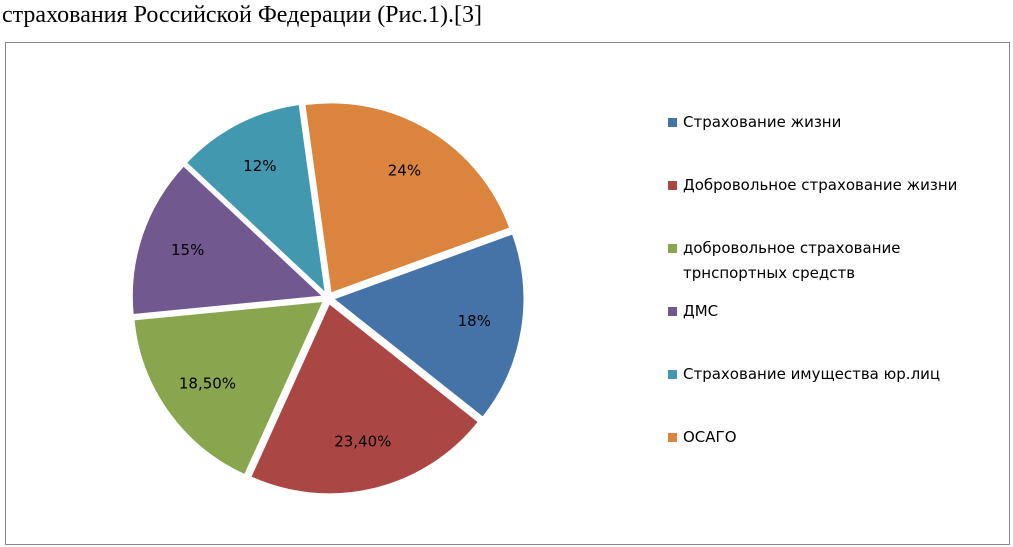 The height and width of the screenshot is (547, 1013). What do you see at coordinates (701, 311) in the screenshot?
I see `legend-label: ДМС` at bounding box center [701, 311].